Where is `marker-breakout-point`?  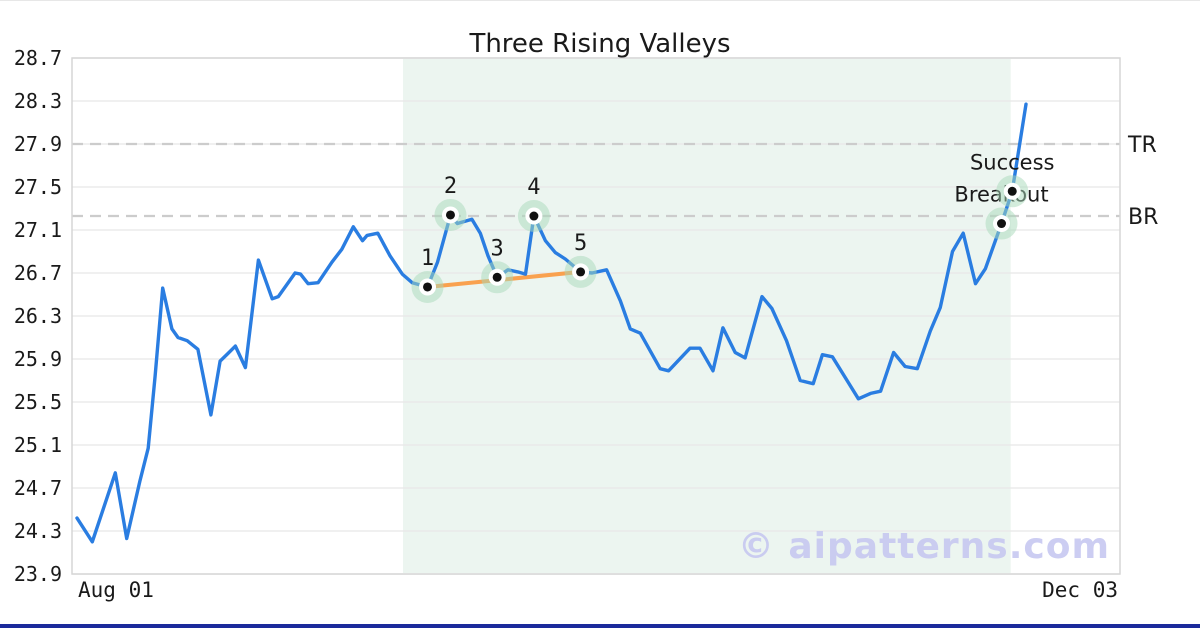
marker-breakout-point is located at coordinates (1001, 223).